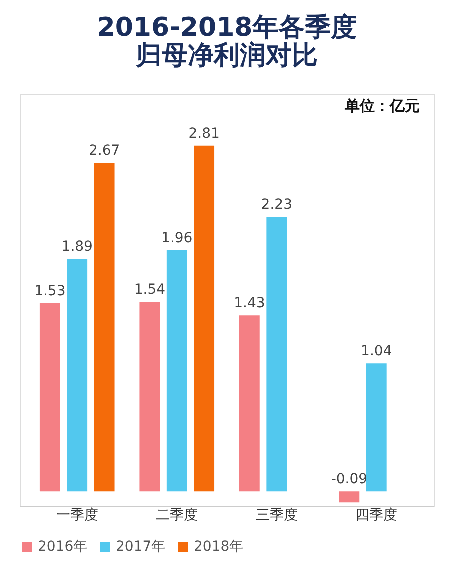 This screenshot has width=459, height=569. Describe the element at coordinates (77, 247) in the screenshot. I see `data-label: 1.89` at that location.